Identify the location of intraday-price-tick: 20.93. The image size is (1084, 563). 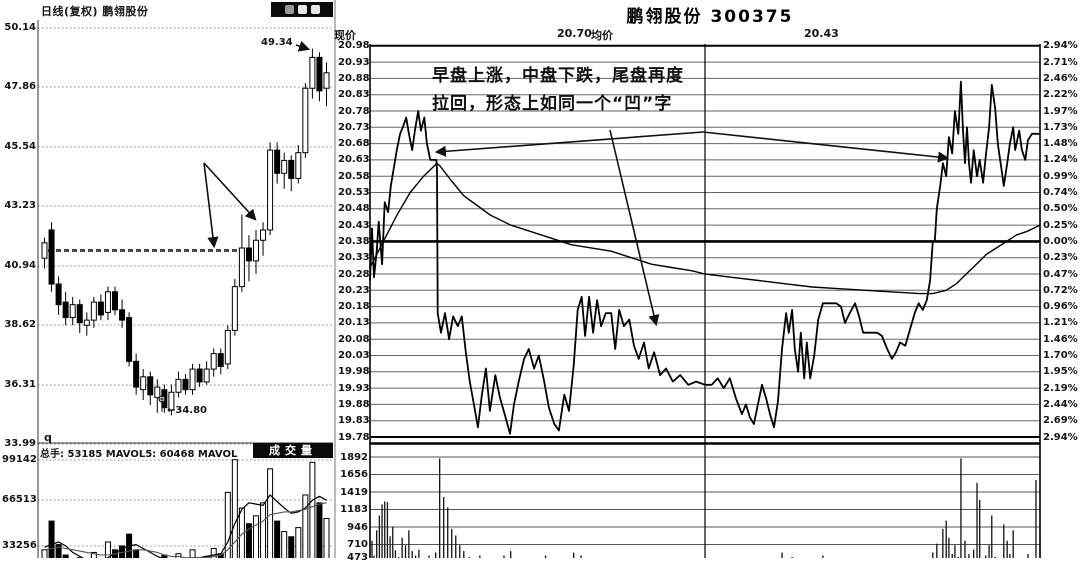
(353, 62).